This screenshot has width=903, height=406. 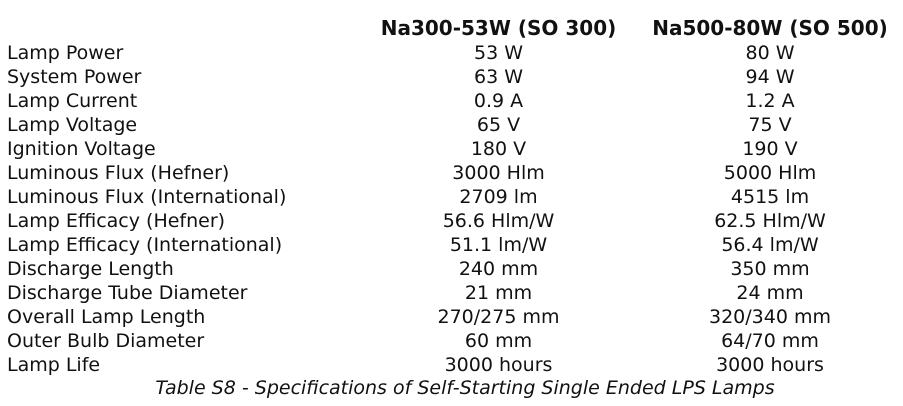 I want to click on table-row: Ignition Voltage 180 V 190 V, so click(x=448, y=149).